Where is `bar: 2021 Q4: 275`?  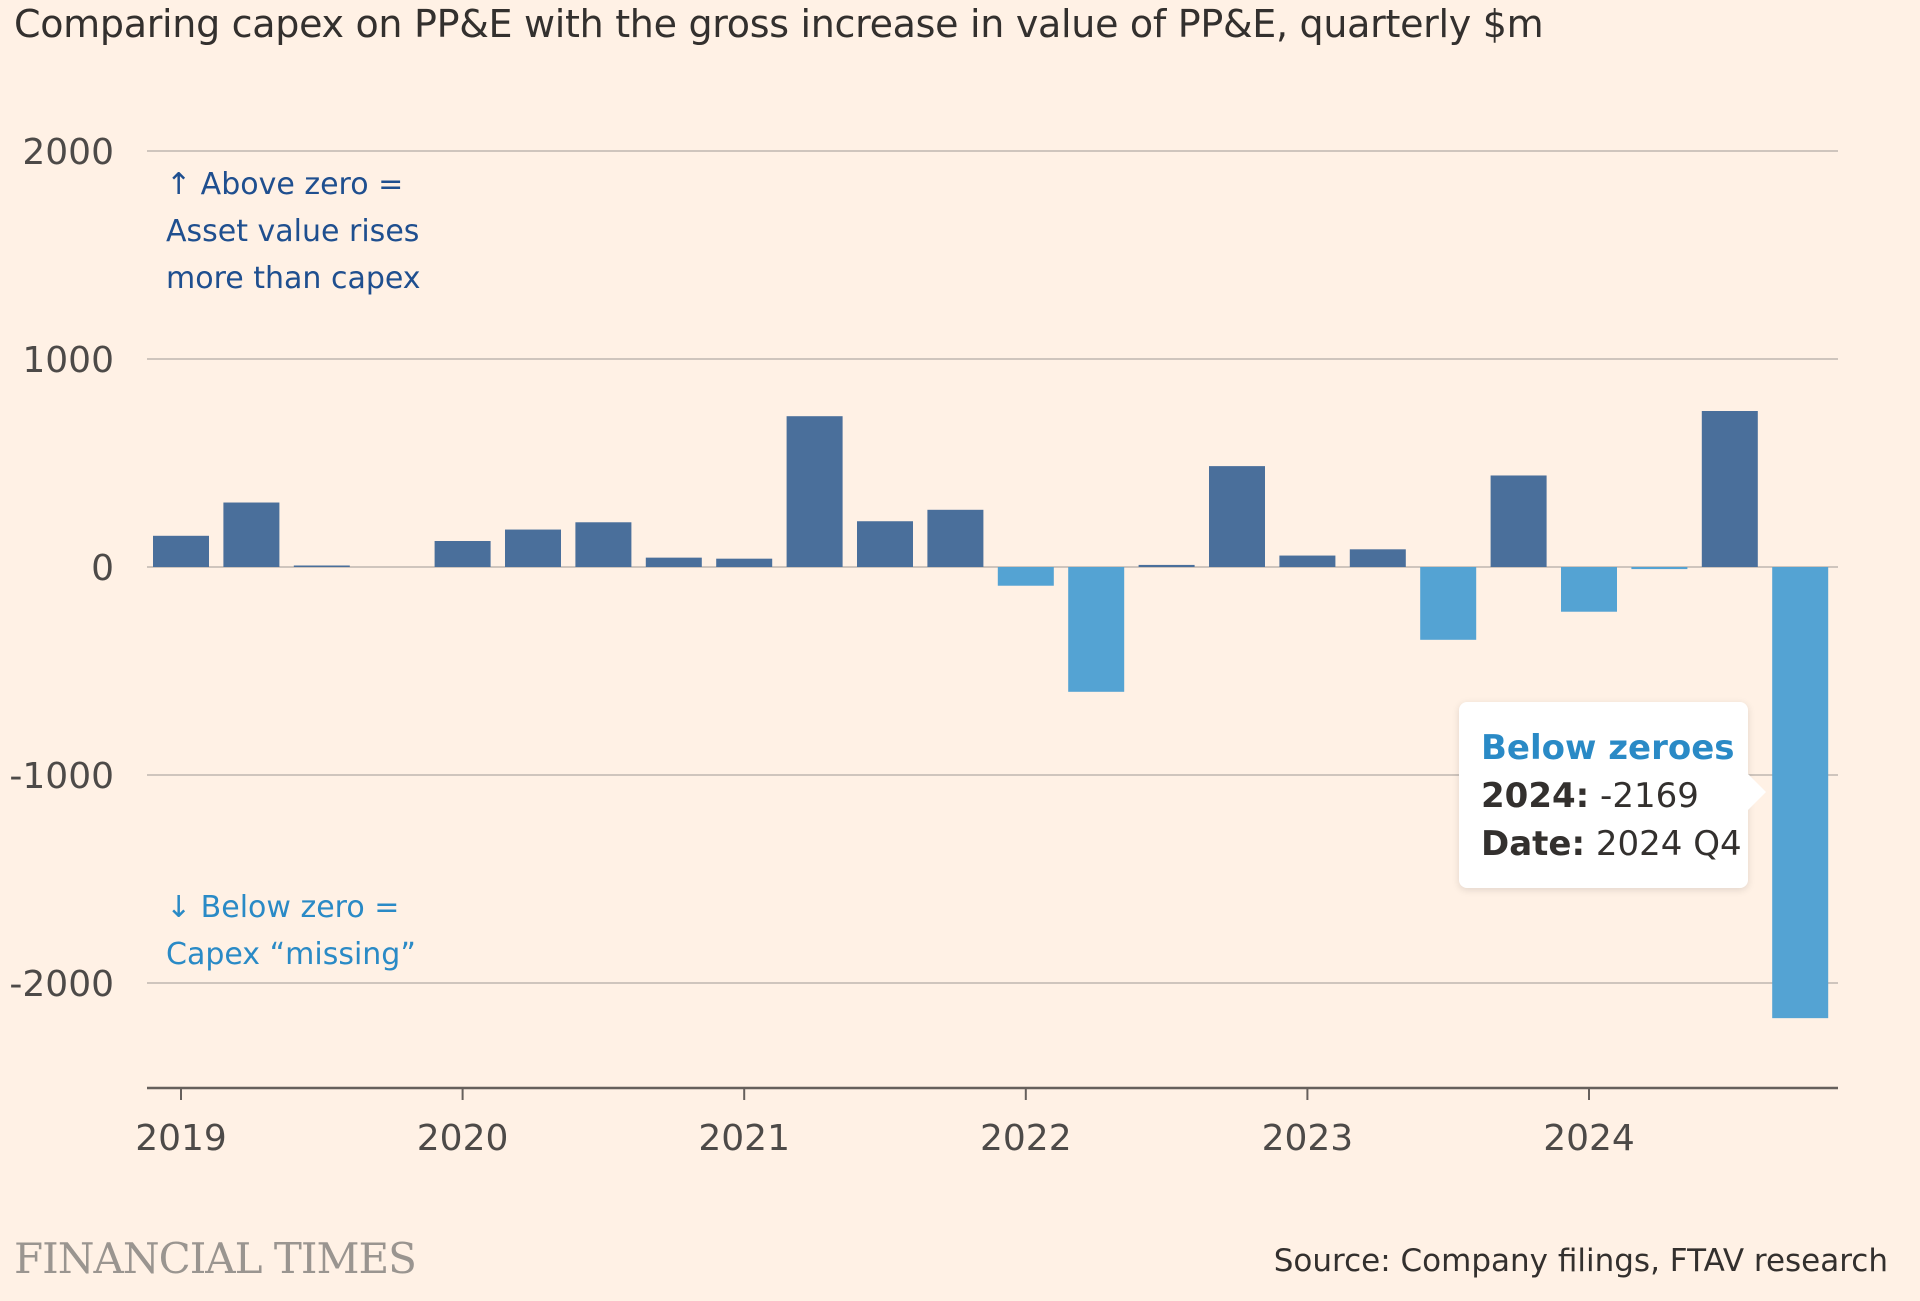
bar: 2021 Q4: 275 is located at coordinates (955, 538).